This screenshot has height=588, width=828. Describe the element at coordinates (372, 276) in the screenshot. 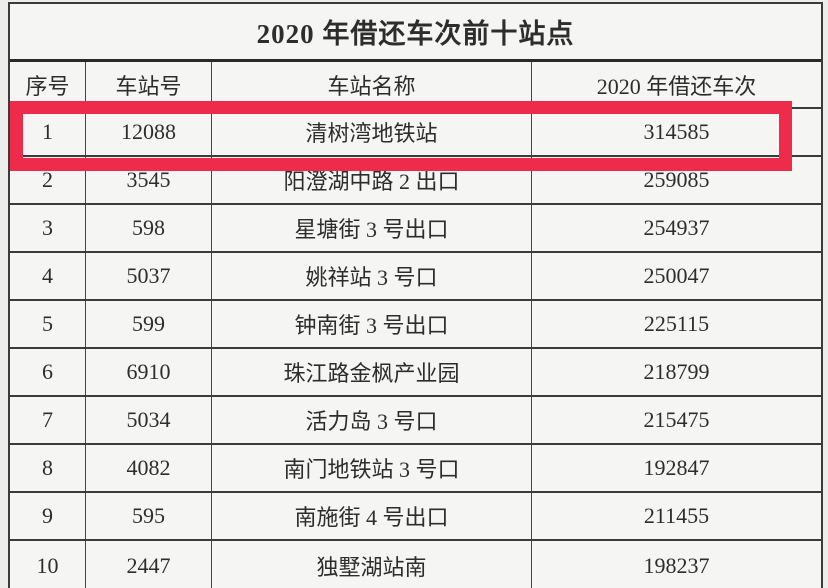

I see `station-name-cell: 姚祥站 3 号口` at that location.